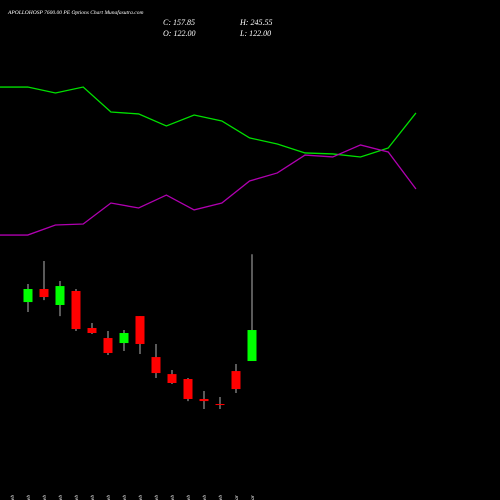 The image size is (500, 500). What do you see at coordinates (179, 22) in the screenshot?
I see `info: C: 157.85` at bounding box center [179, 22].